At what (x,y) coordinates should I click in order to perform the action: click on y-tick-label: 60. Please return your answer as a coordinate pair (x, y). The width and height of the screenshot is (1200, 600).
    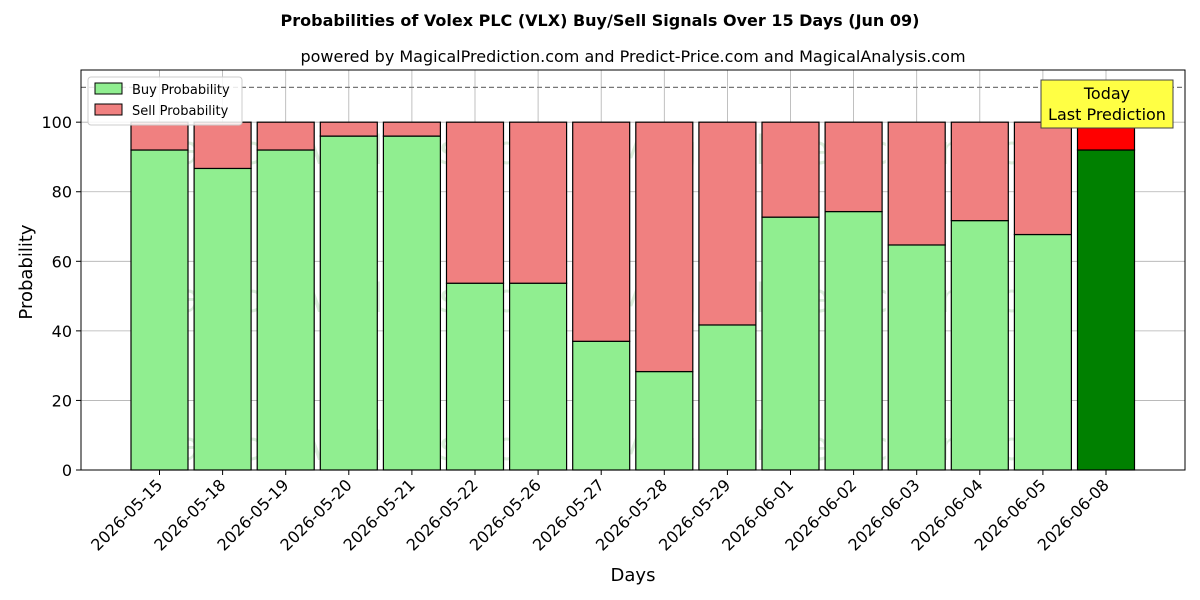
    Looking at the image, I should click on (62, 261).